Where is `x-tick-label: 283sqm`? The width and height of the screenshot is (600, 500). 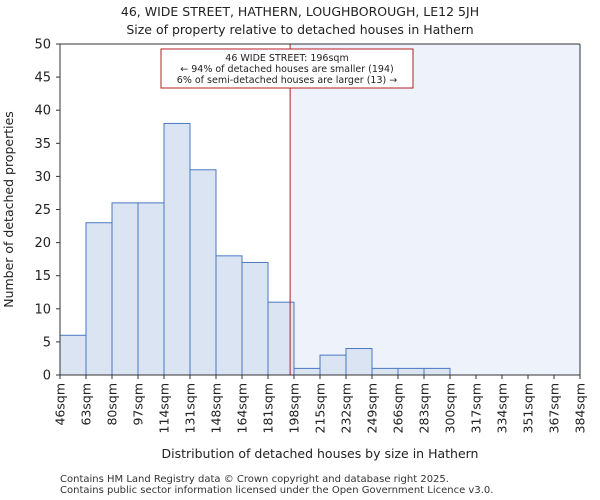 x-tick-label: 283sqm is located at coordinates (424, 408).